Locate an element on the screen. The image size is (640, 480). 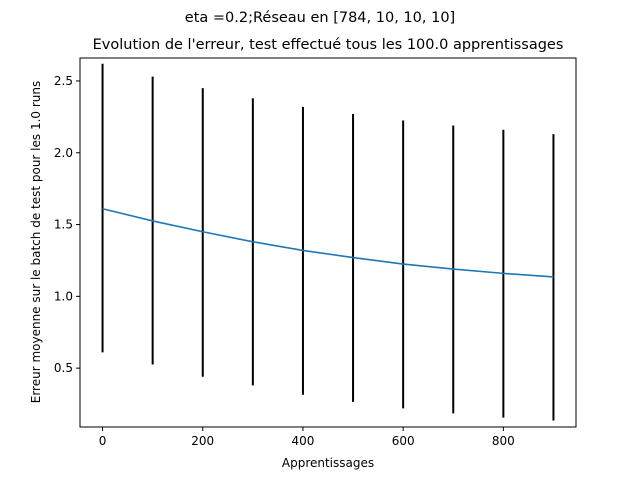
figure-suptitle: eta =0.2;Réseau en [784, 10, 10, 10] is located at coordinates (320, 18).